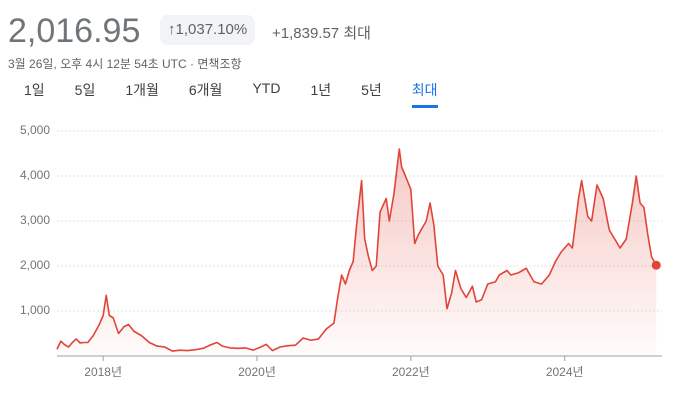  Describe the element at coordinates (306, 33) in the screenshot. I see `change-abs: +1,839.57` at that location.